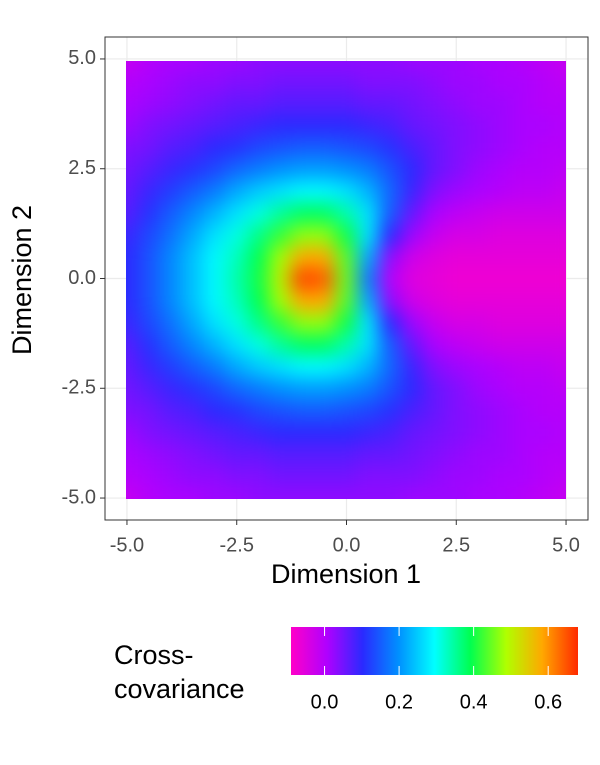 Image resolution: width=600 pixels, height=765 pixels. What do you see at coordinates (325, 702) in the screenshot?
I see `colorbar-label: 0.0` at bounding box center [325, 702].